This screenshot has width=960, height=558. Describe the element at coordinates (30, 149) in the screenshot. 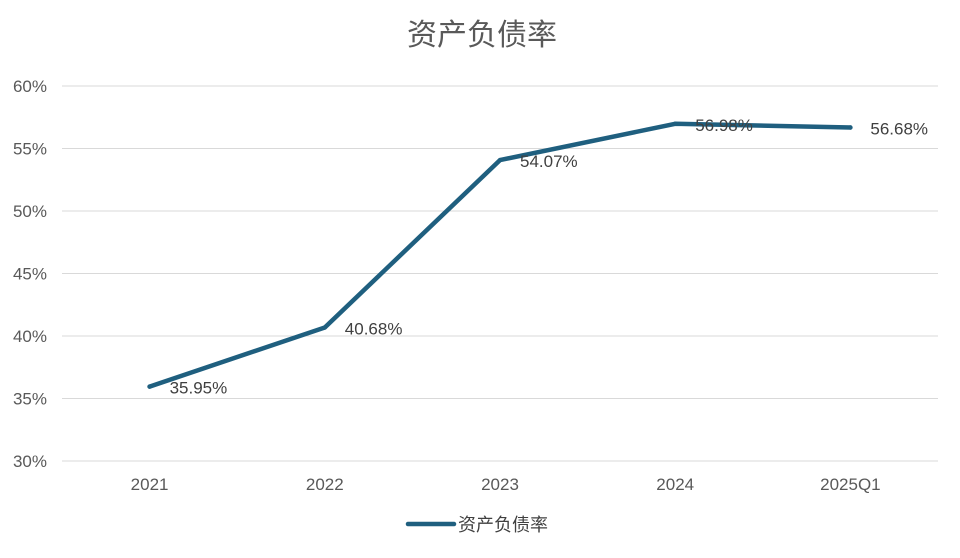

I see `y-tick-label: 55%` at that location.